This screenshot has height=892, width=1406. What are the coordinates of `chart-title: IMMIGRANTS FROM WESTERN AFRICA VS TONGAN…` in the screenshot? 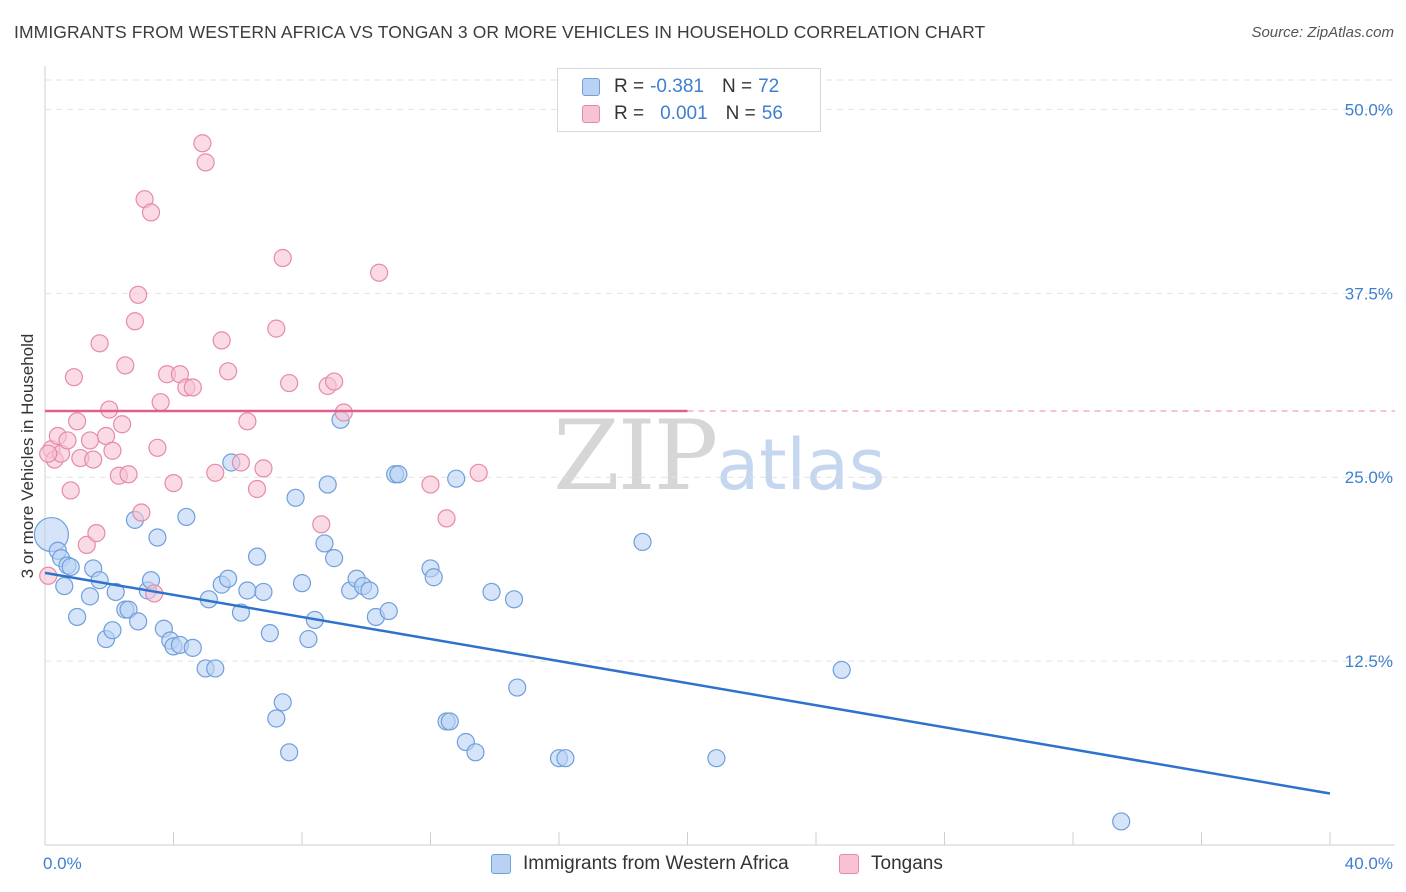 It's located at (500, 32).